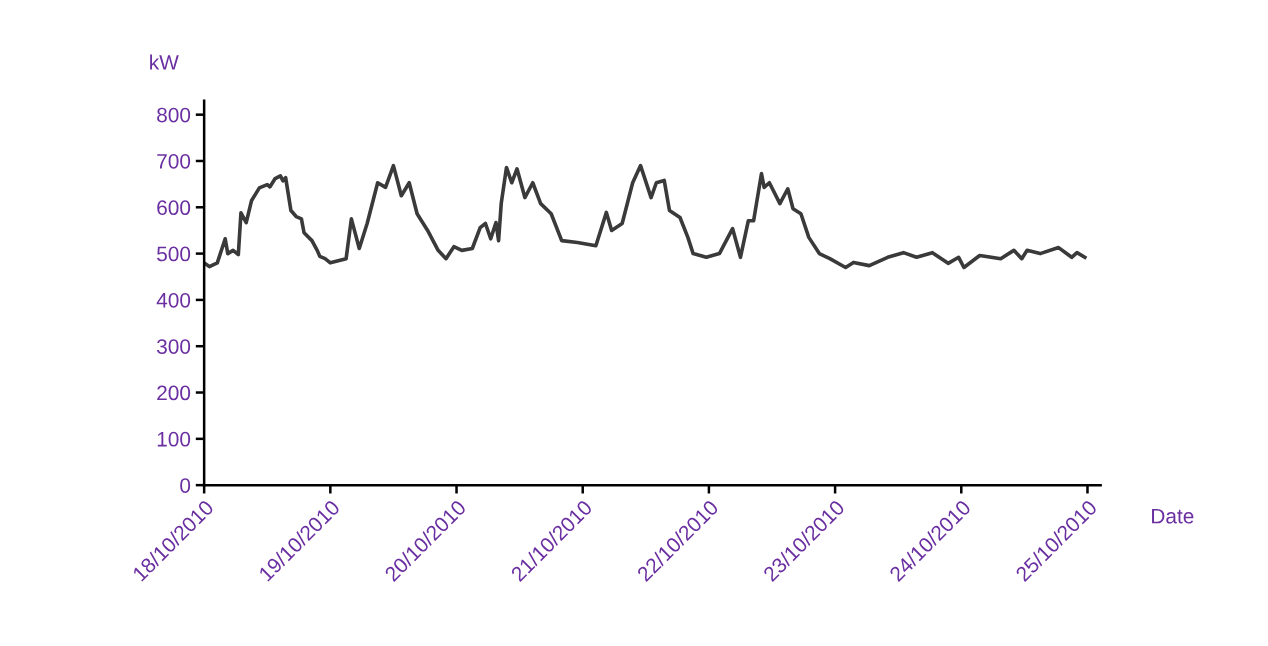  Describe the element at coordinates (185, 485) in the screenshot. I see `y-tick-label: 0` at that location.